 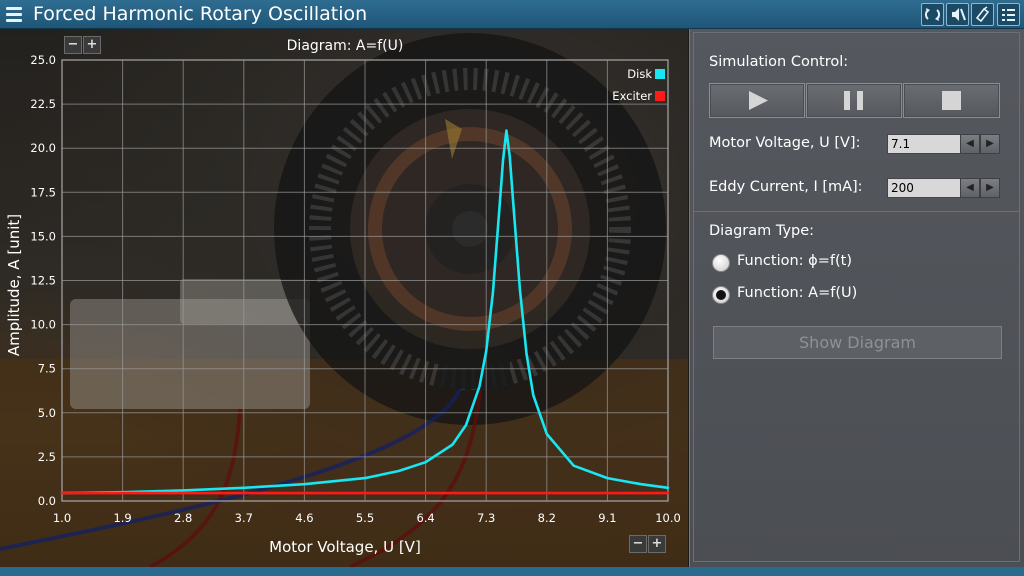 What do you see at coordinates (660, 96) in the screenshot?
I see `legend-swatch-exciter` at bounding box center [660, 96].